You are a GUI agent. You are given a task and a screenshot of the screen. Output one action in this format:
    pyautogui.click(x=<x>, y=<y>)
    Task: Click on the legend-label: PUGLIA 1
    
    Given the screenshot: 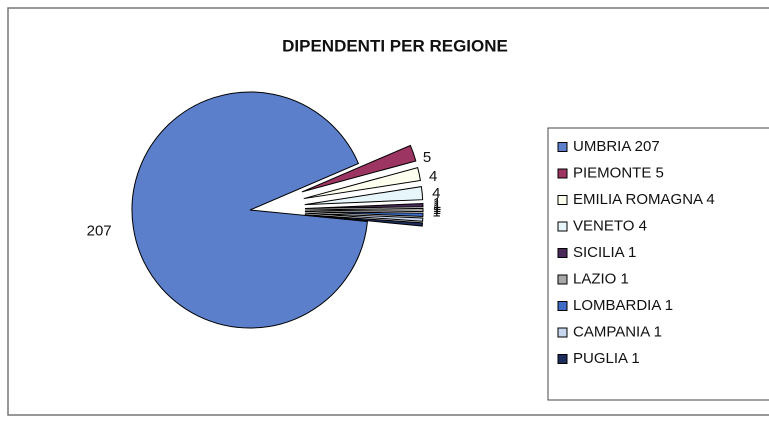 What is the action you would take?
    pyautogui.click(x=606, y=358)
    